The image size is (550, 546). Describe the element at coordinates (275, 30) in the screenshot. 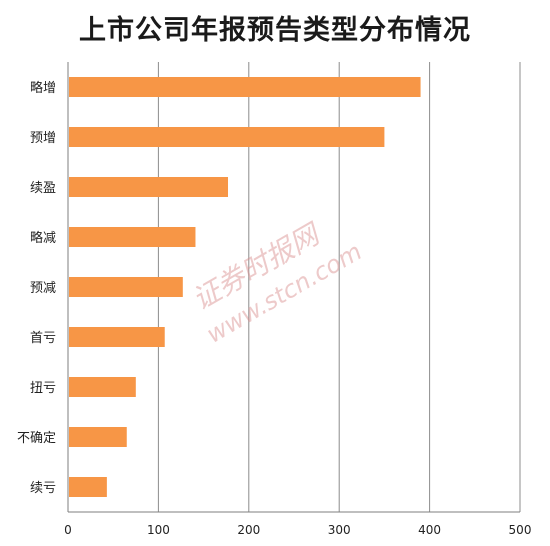

I see `chart-title: 上市公司年报预告类型分布情况` at that location.